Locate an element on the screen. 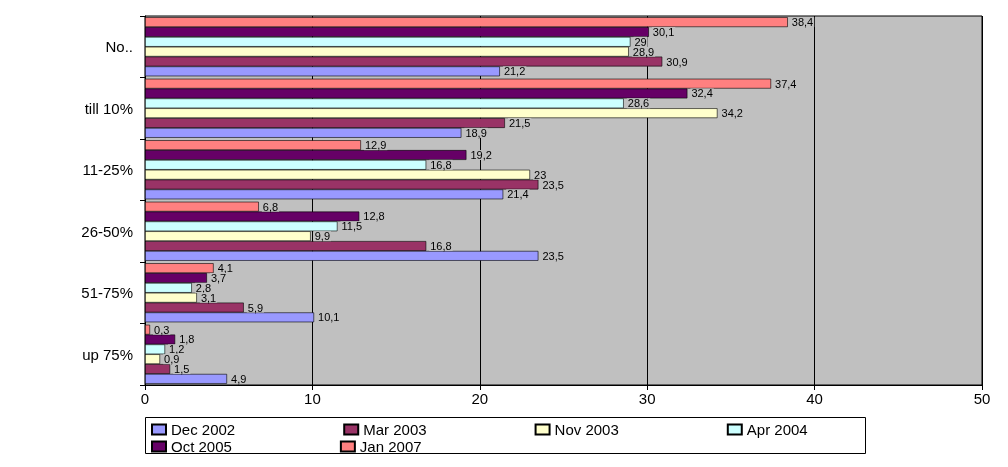 The image size is (1008, 467). data-label: 38,4 is located at coordinates (802, 22).